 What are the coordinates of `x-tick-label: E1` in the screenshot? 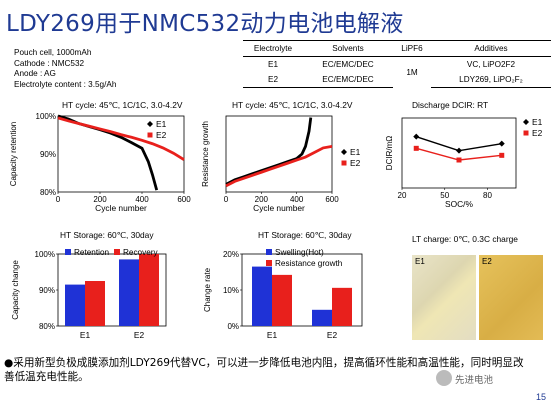 It's located at (272, 335).